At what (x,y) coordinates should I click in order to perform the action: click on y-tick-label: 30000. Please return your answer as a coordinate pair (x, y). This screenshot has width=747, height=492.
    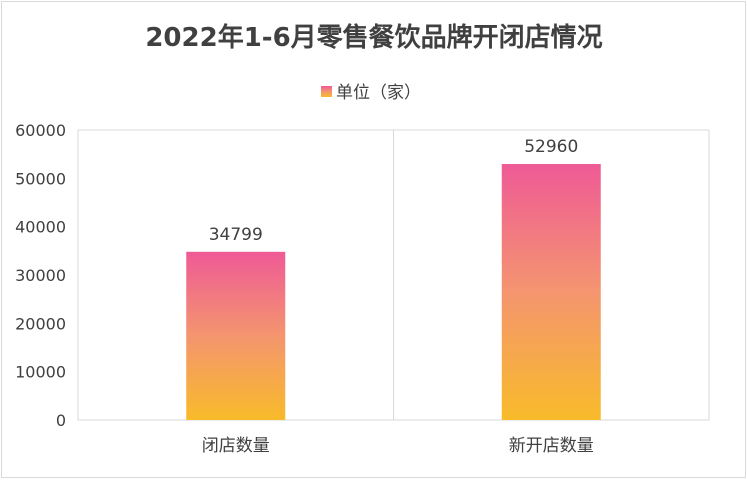
    Looking at the image, I should click on (40, 275).